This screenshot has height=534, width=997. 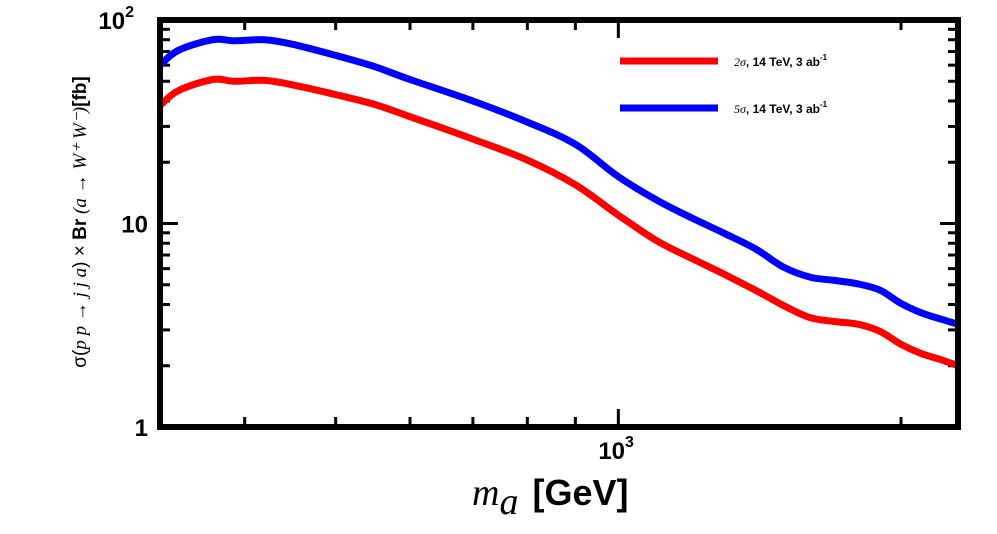 What do you see at coordinates (141, 428) in the screenshot?
I see `y-tick-label: 1` at bounding box center [141, 428].